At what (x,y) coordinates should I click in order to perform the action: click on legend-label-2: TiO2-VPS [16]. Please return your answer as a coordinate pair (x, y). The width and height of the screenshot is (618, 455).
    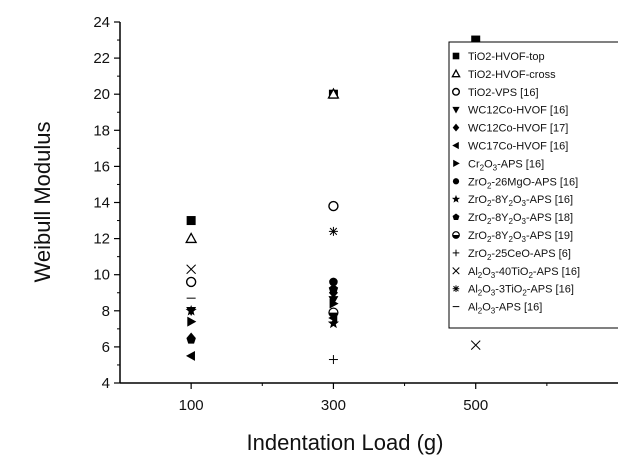
    Looking at the image, I should click on (503, 93).